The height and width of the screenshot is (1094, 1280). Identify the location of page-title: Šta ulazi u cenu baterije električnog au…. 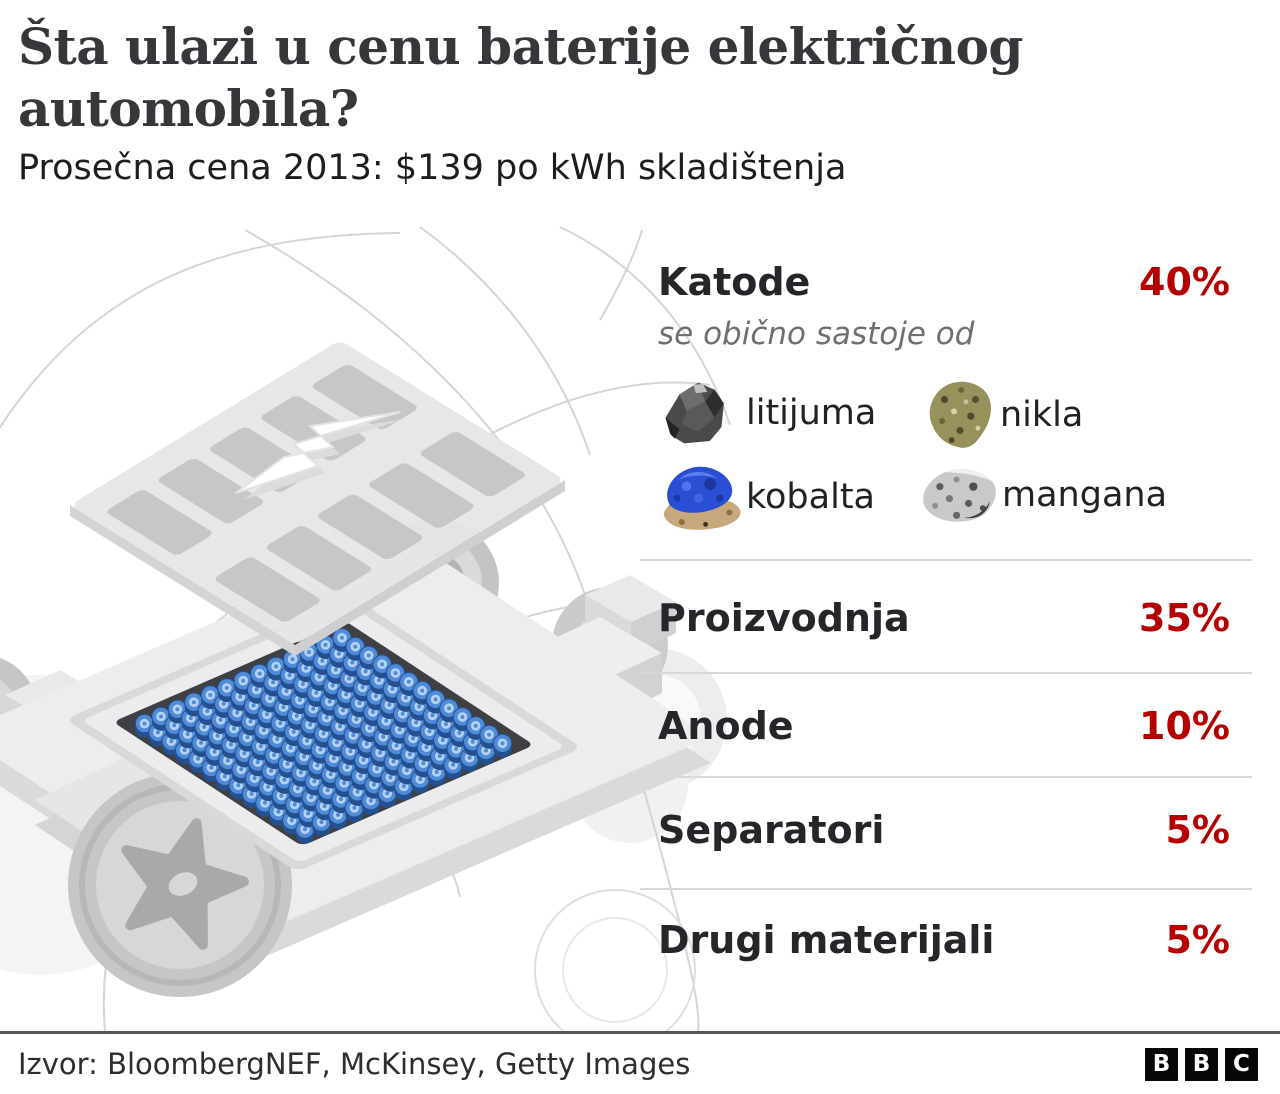
(520, 77).